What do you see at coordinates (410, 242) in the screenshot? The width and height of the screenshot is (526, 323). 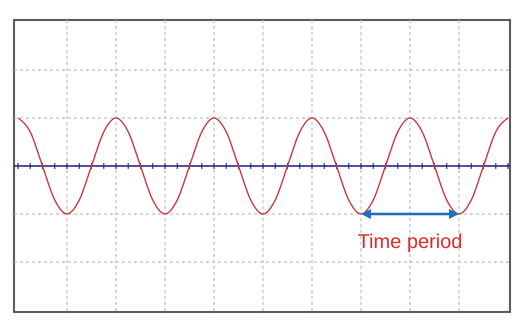 I see `text: Time period` at bounding box center [410, 242].